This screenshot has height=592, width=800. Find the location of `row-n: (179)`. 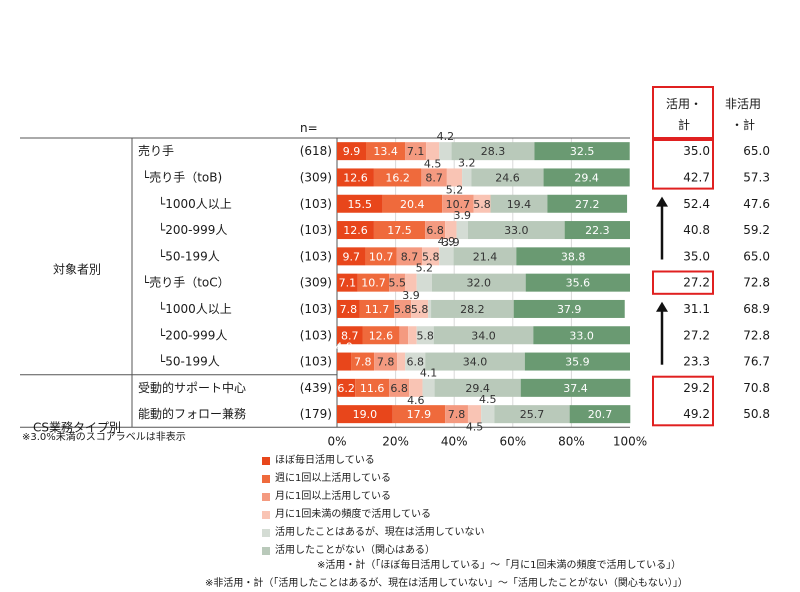

row-n: (179) is located at coordinates (316, 414).